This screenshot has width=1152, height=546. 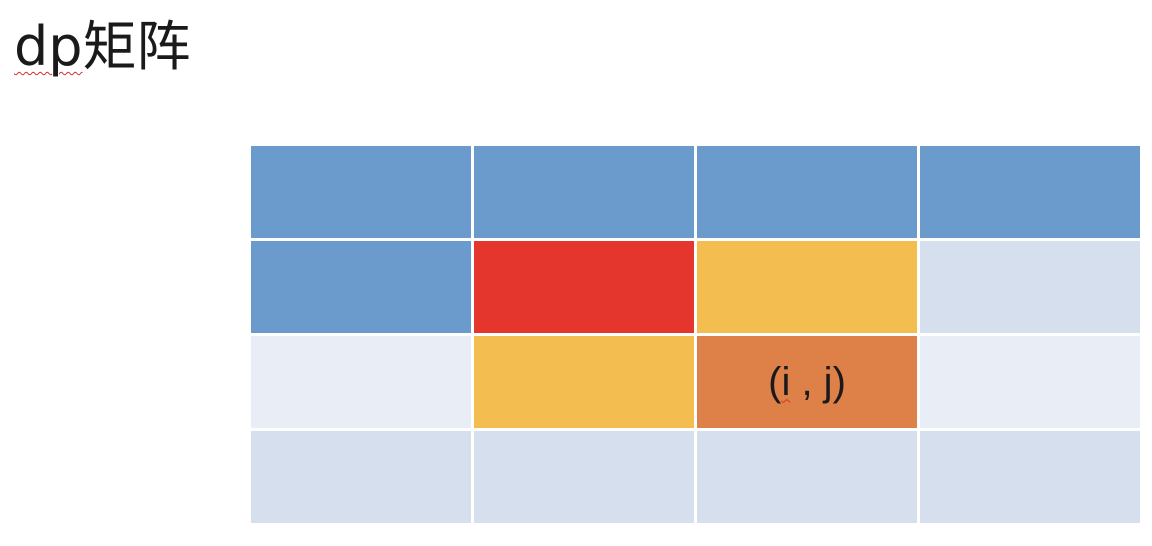 I want to click on target-open-paren: (, so click(x=775, y=381).